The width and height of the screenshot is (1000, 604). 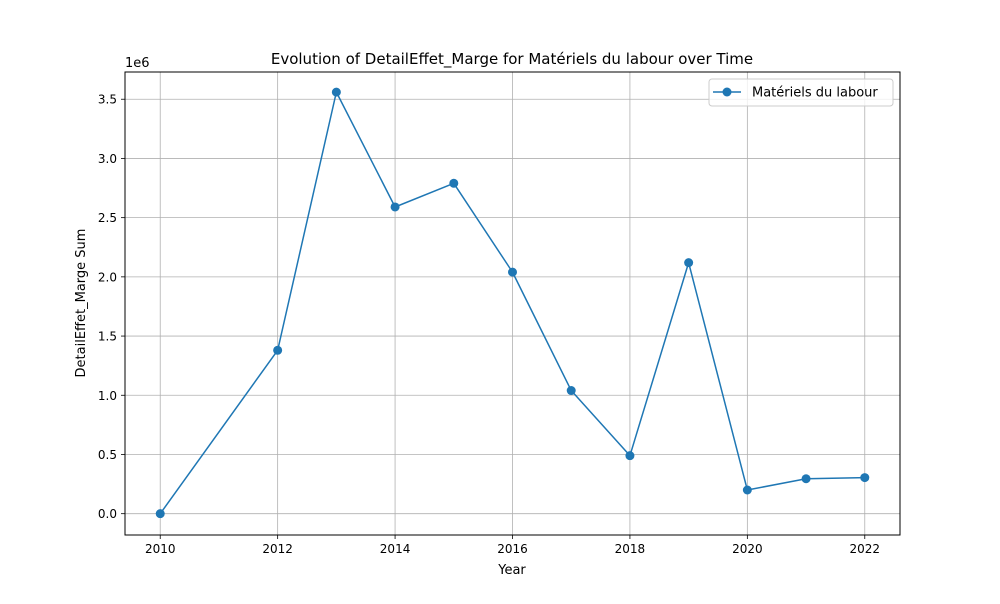 What do you see at coordinates (107, 337) in the screenshot?
I see `y-tick-label: 1.5` at bounding box center [107, 337].